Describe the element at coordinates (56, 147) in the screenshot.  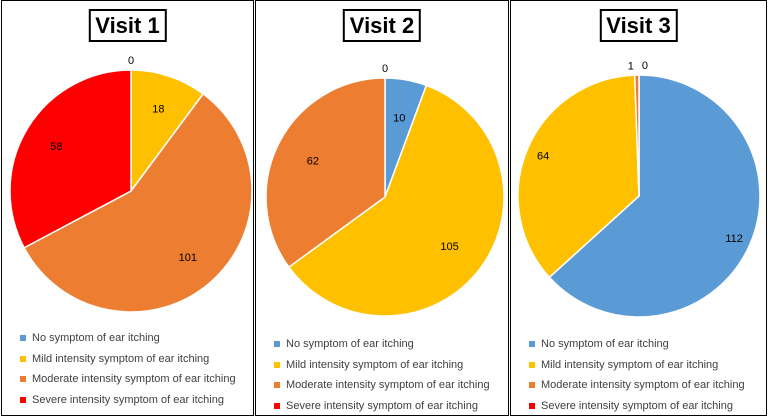
I see `data-label: 58` at that location.